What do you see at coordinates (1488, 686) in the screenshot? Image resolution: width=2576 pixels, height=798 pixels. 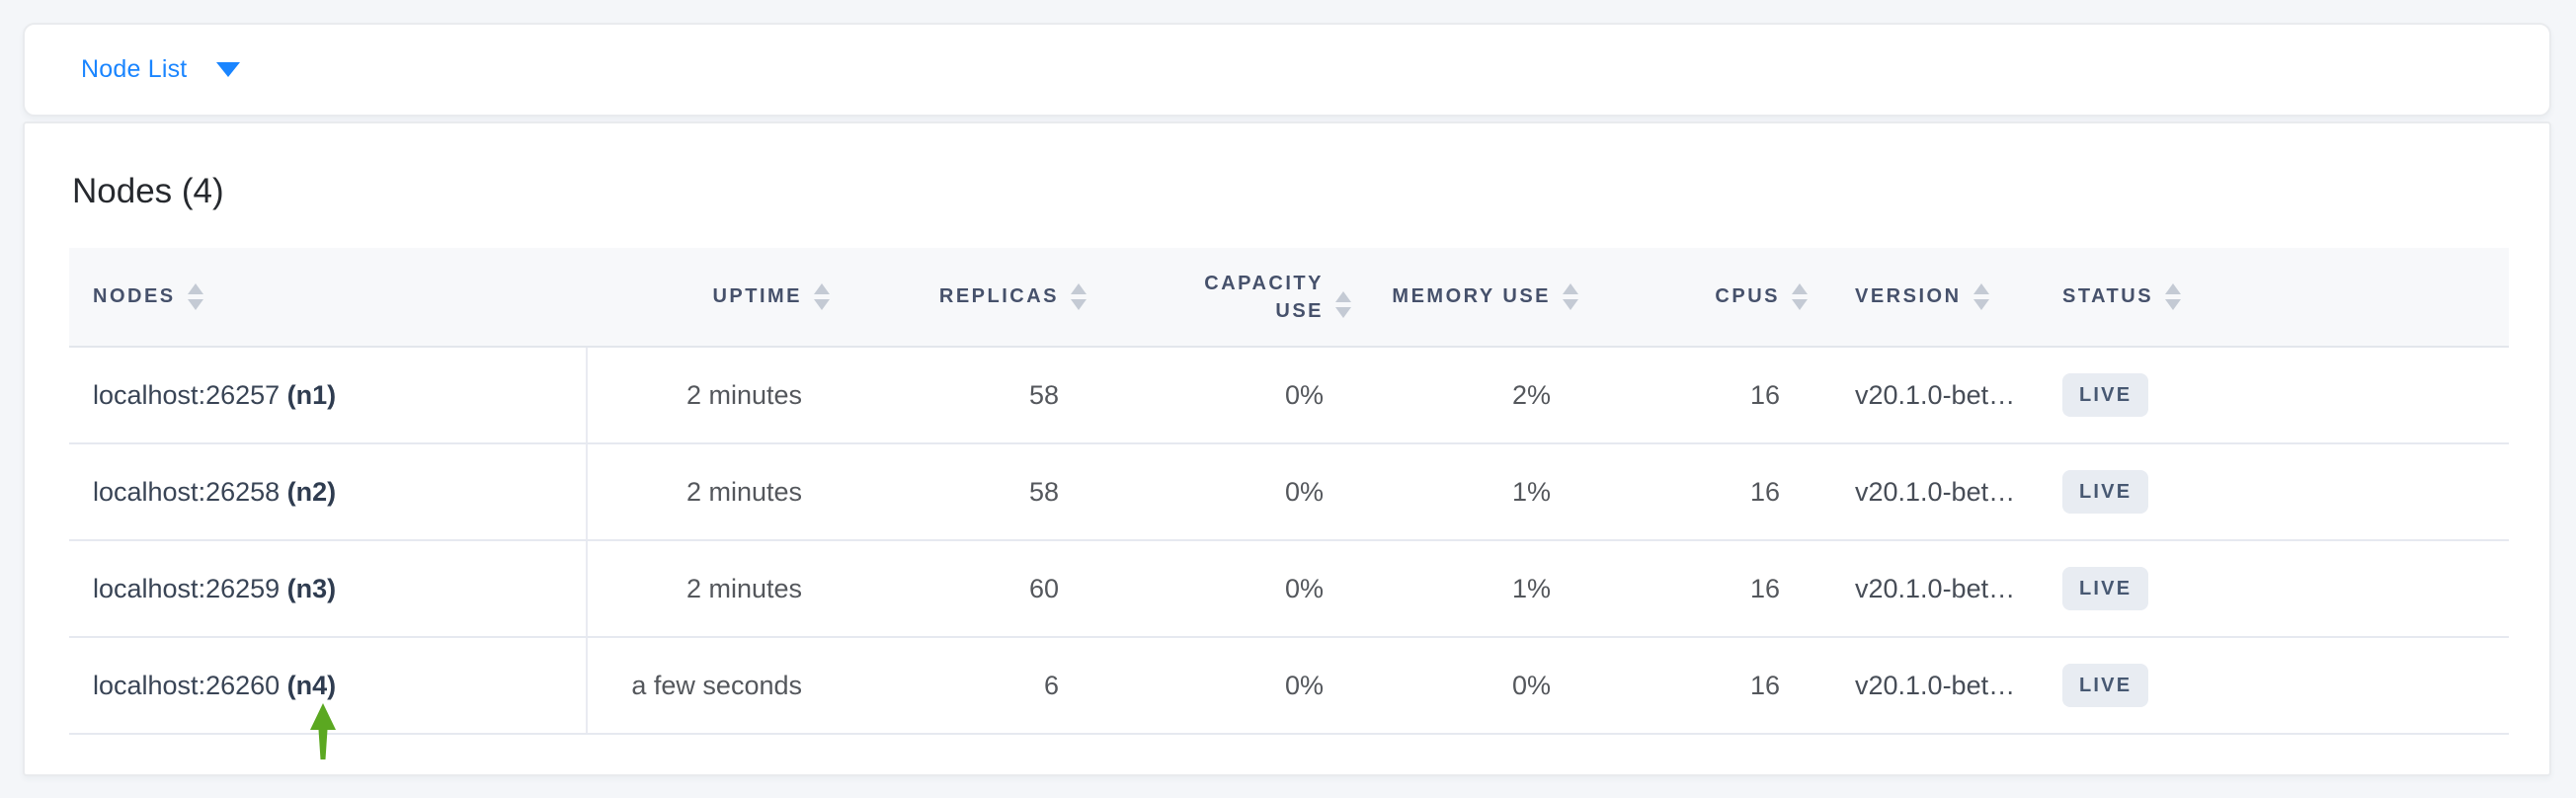 I see `memory-use-cell: 0%` at bounding box center [1488, 686].